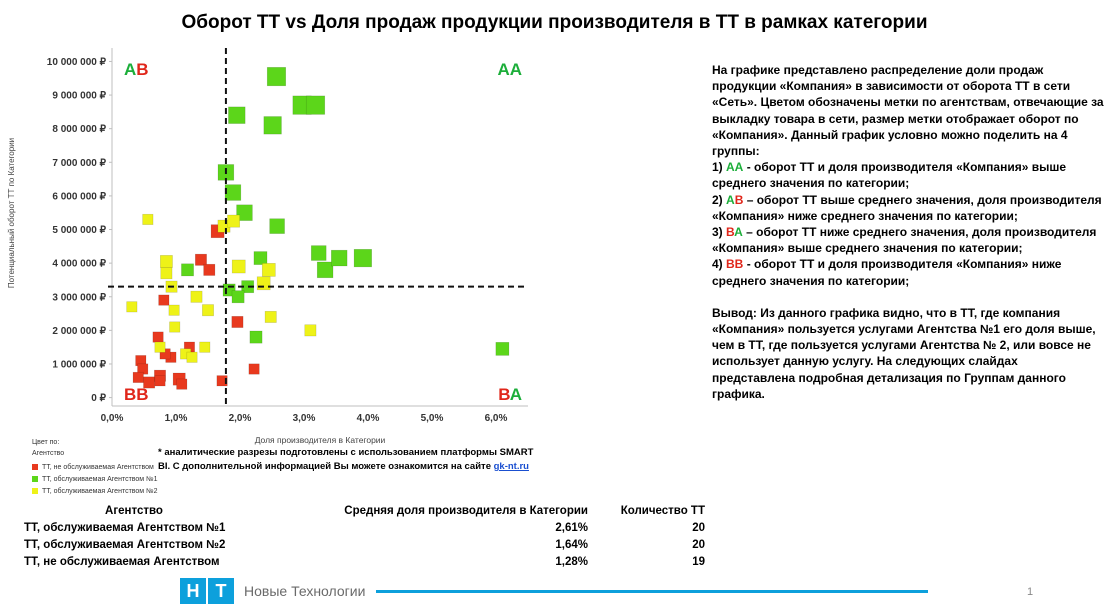 This screenshot has height=615, width=1109. What do you see at coordinates (735, 167) in the screenshot?
I see `group-tag: АА` at bounding box center [735, 167].